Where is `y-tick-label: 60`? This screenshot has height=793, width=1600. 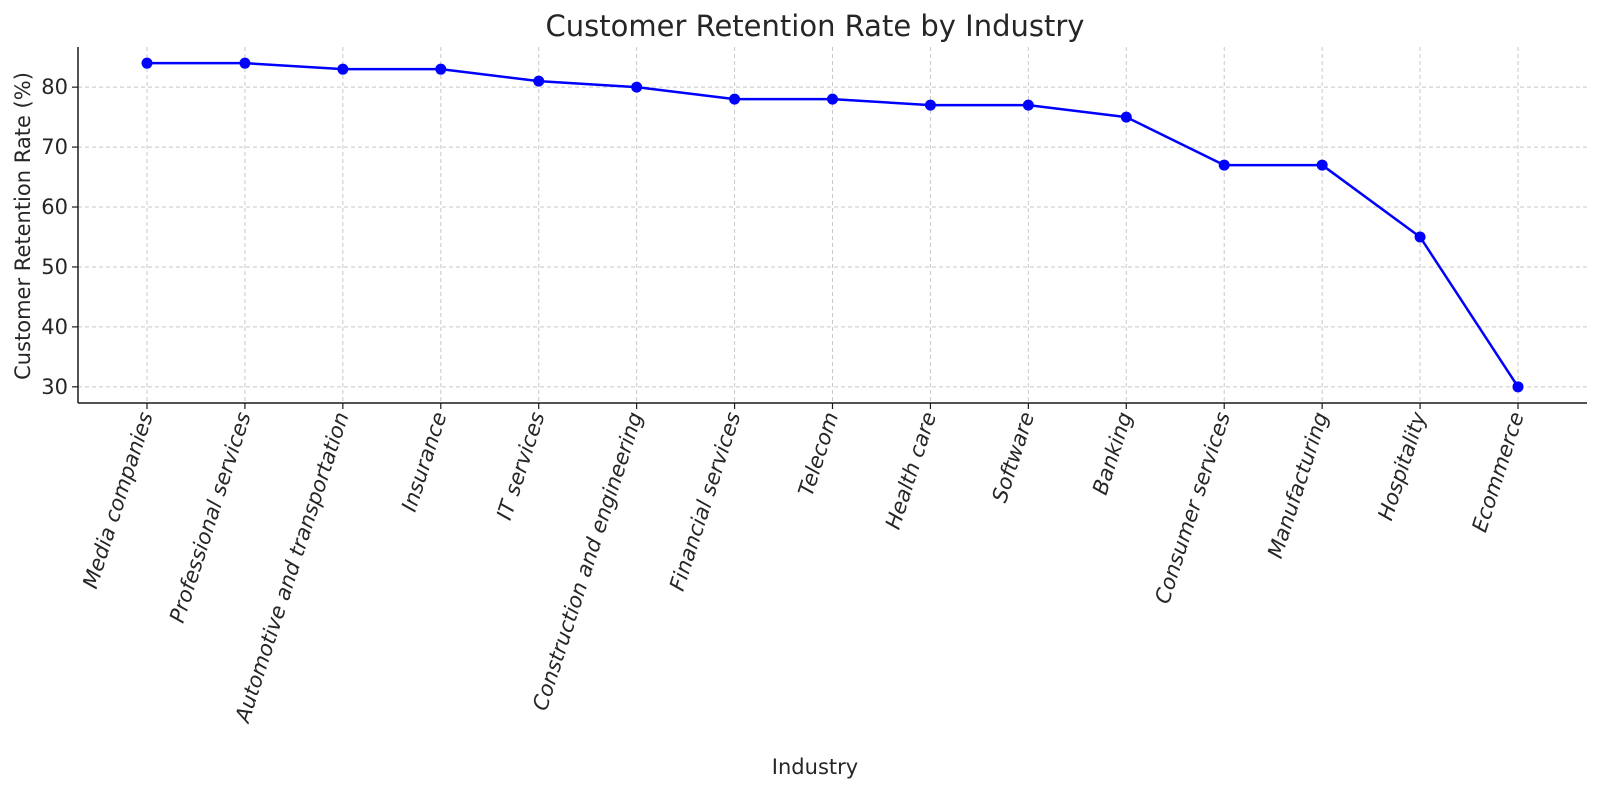 y-tick-label: 60 is located at coordinates (54, 207).